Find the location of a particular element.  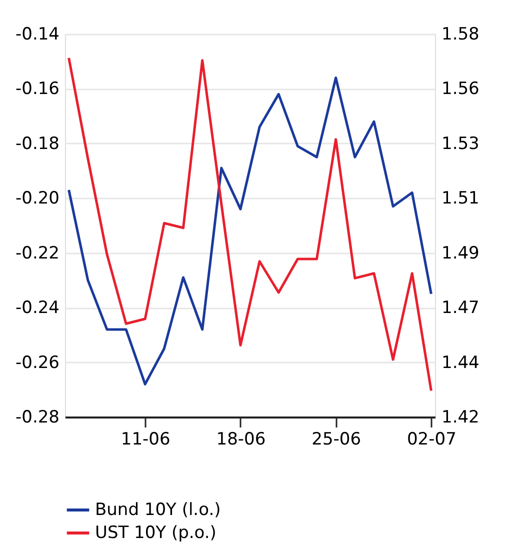

y-tick-label: -0.14 is located at coordinates (38, 34).